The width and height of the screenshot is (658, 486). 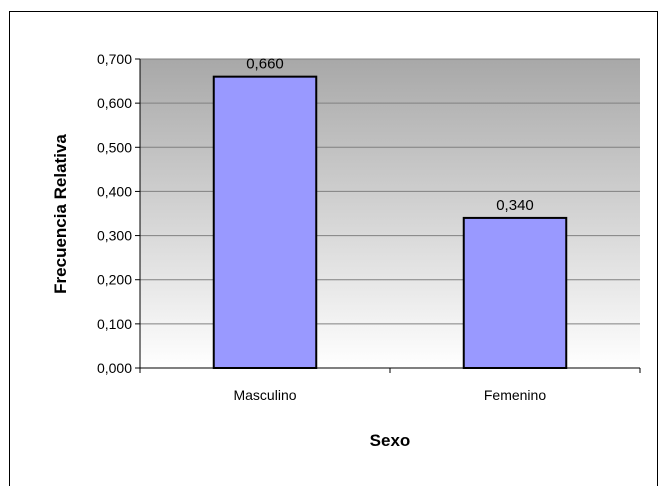 I want to click on x-axis-title: Sexo, so click(x=390, y=440).